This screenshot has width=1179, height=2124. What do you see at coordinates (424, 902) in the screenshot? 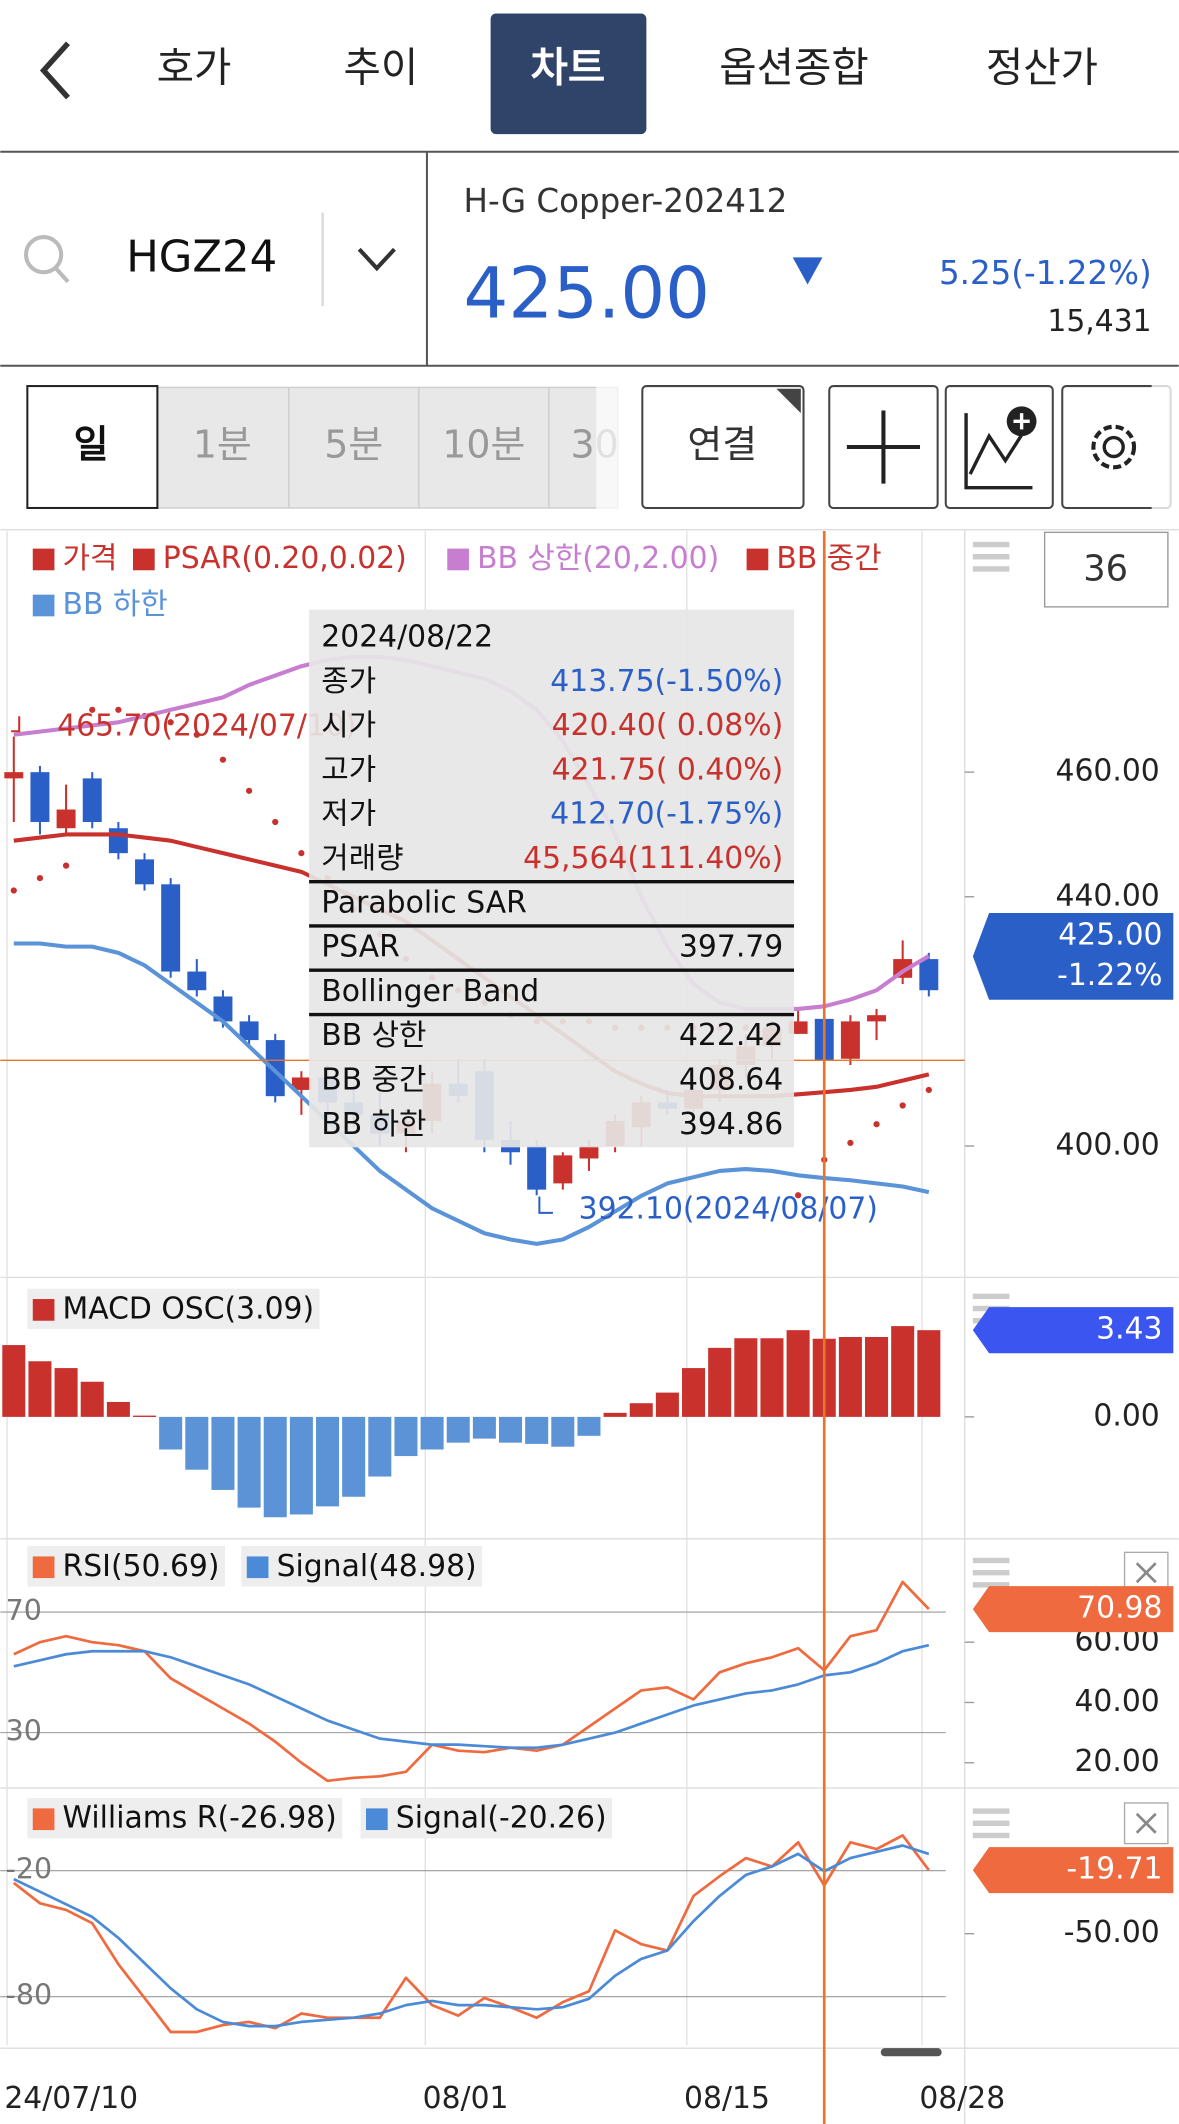
I see `tooltip-title: Parabolic SAR` at bounding box center [424, 902].